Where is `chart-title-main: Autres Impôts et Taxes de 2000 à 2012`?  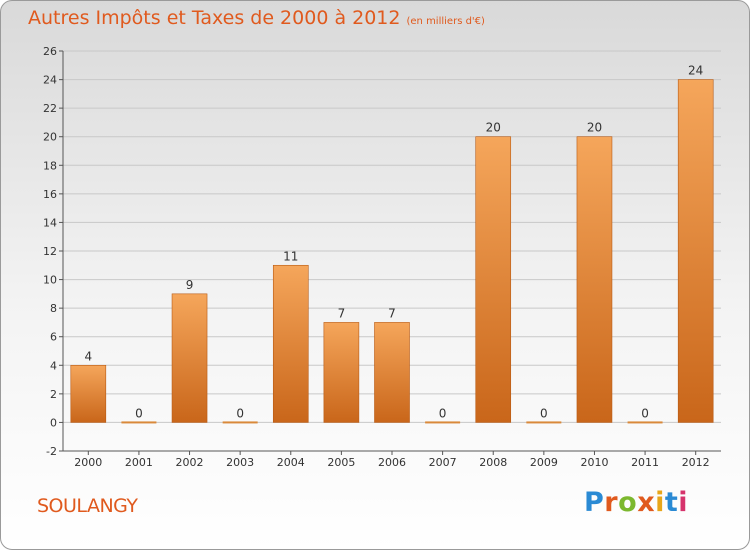 chart-title-main: Autres Impôts et Taxes de 2000 à 2012 is located at coordinates (214, 18).